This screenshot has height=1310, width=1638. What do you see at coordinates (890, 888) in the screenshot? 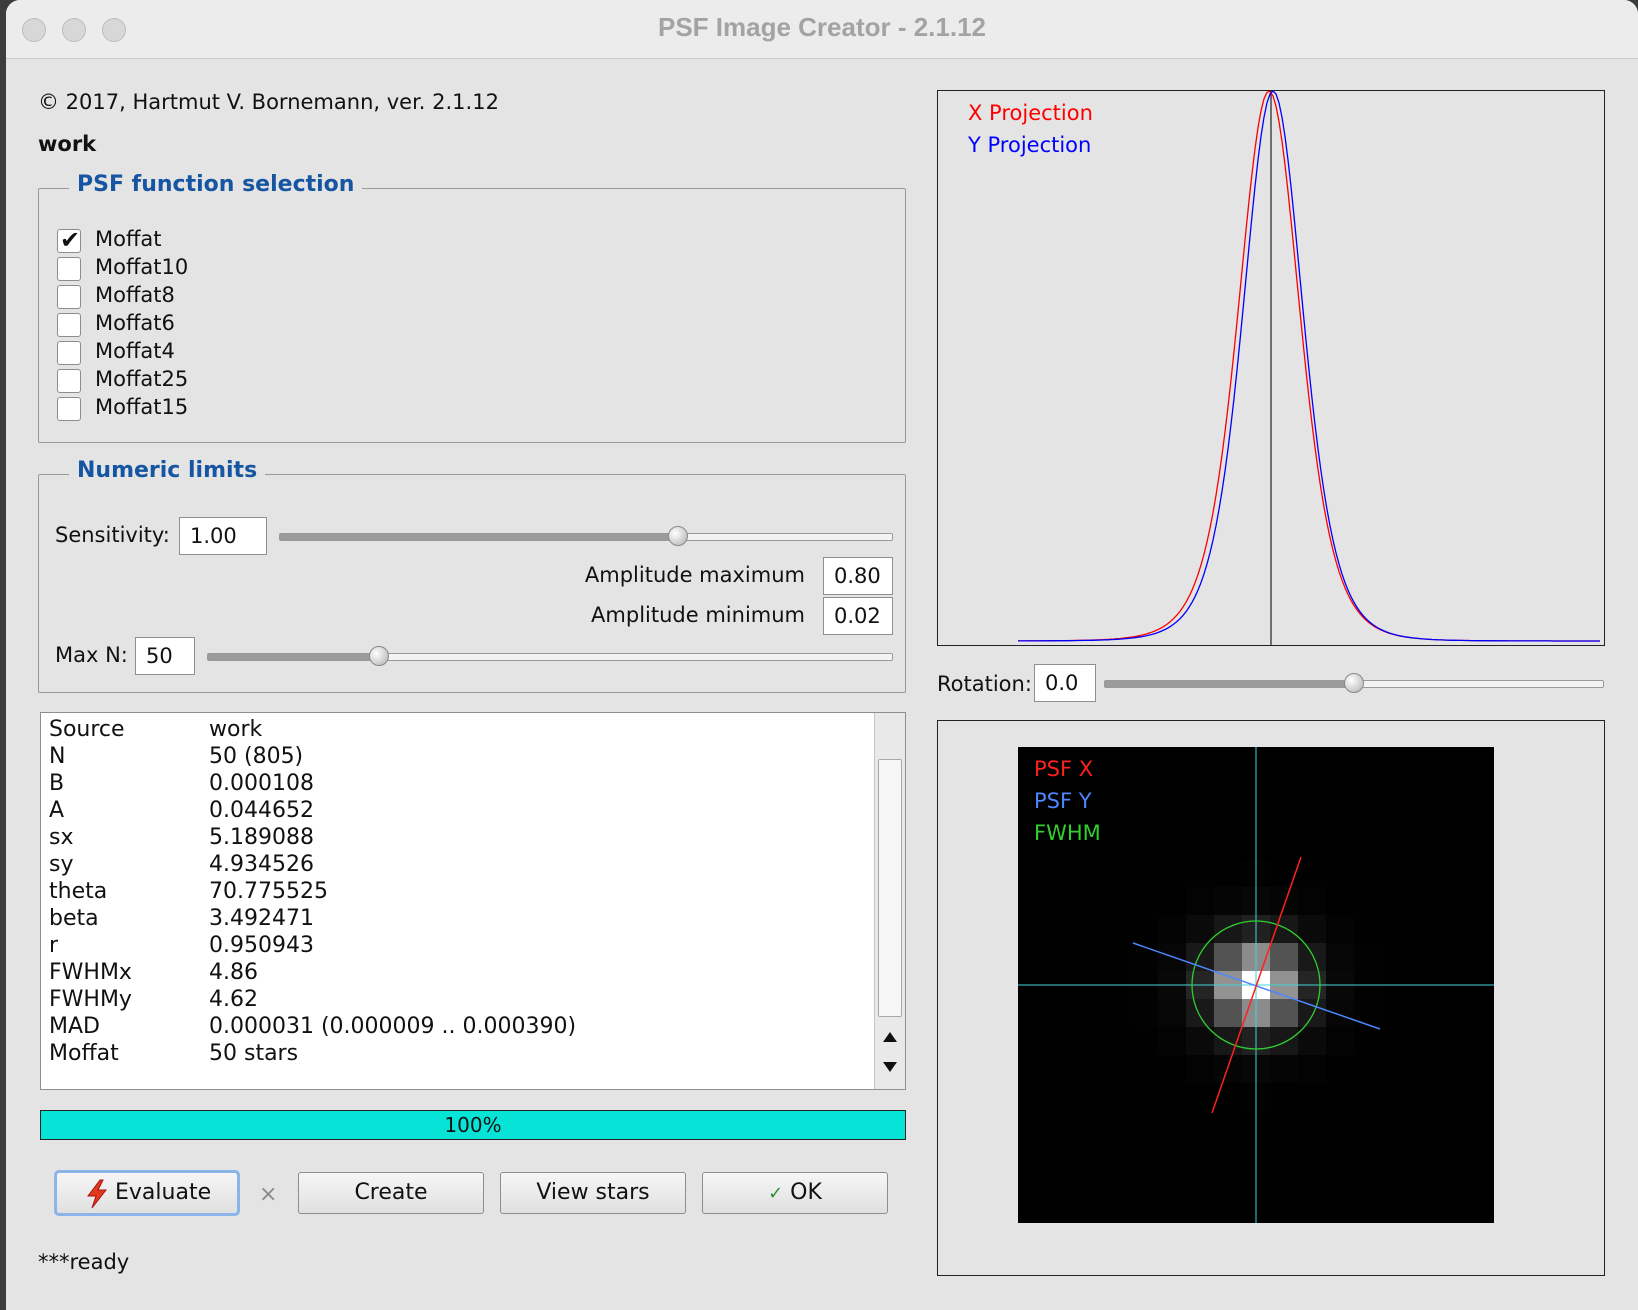
I see `results-scrollbar-thumb` at bounding box center [890, 888].